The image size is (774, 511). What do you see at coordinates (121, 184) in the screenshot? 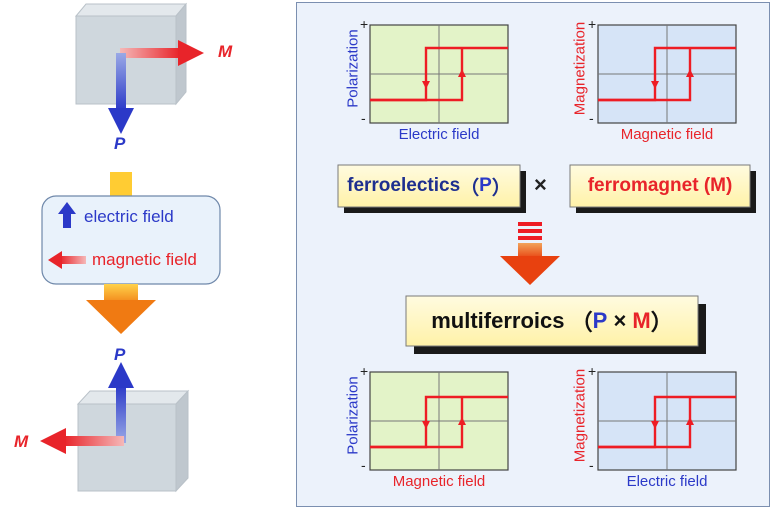
I see `orange-stem` at bounding box center [121, 184].